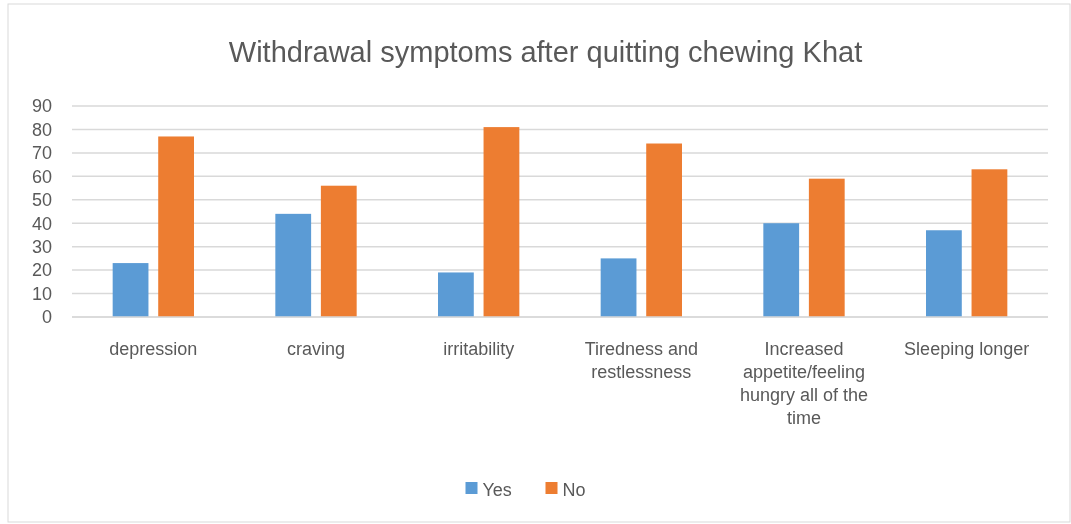  What do you see at coordinates (41, 270) in the screenshot?
I see `y-tick-label: 20` at bounding box center [41, 270].